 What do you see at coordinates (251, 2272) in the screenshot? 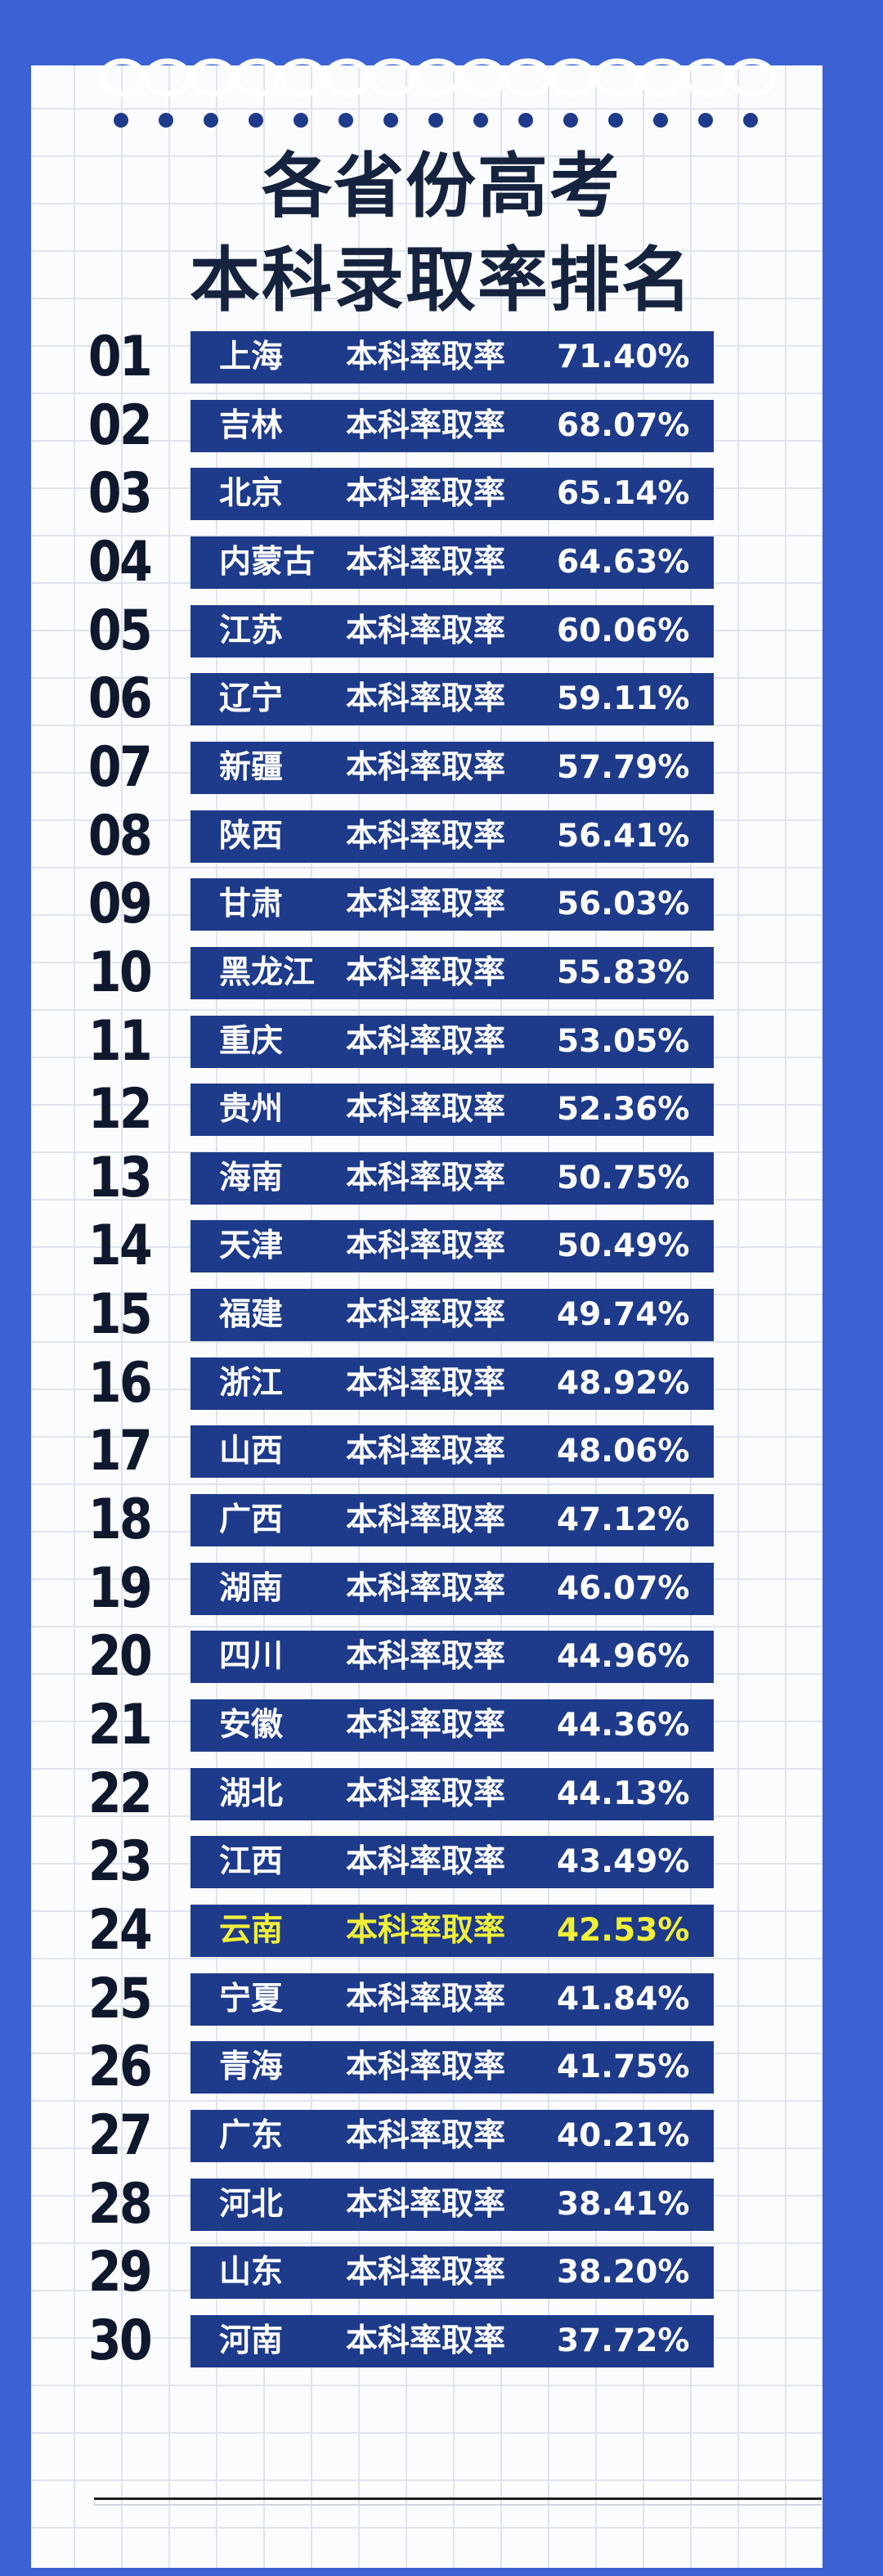
I see `province-name: 山东` at bounding box center [251, 2272].